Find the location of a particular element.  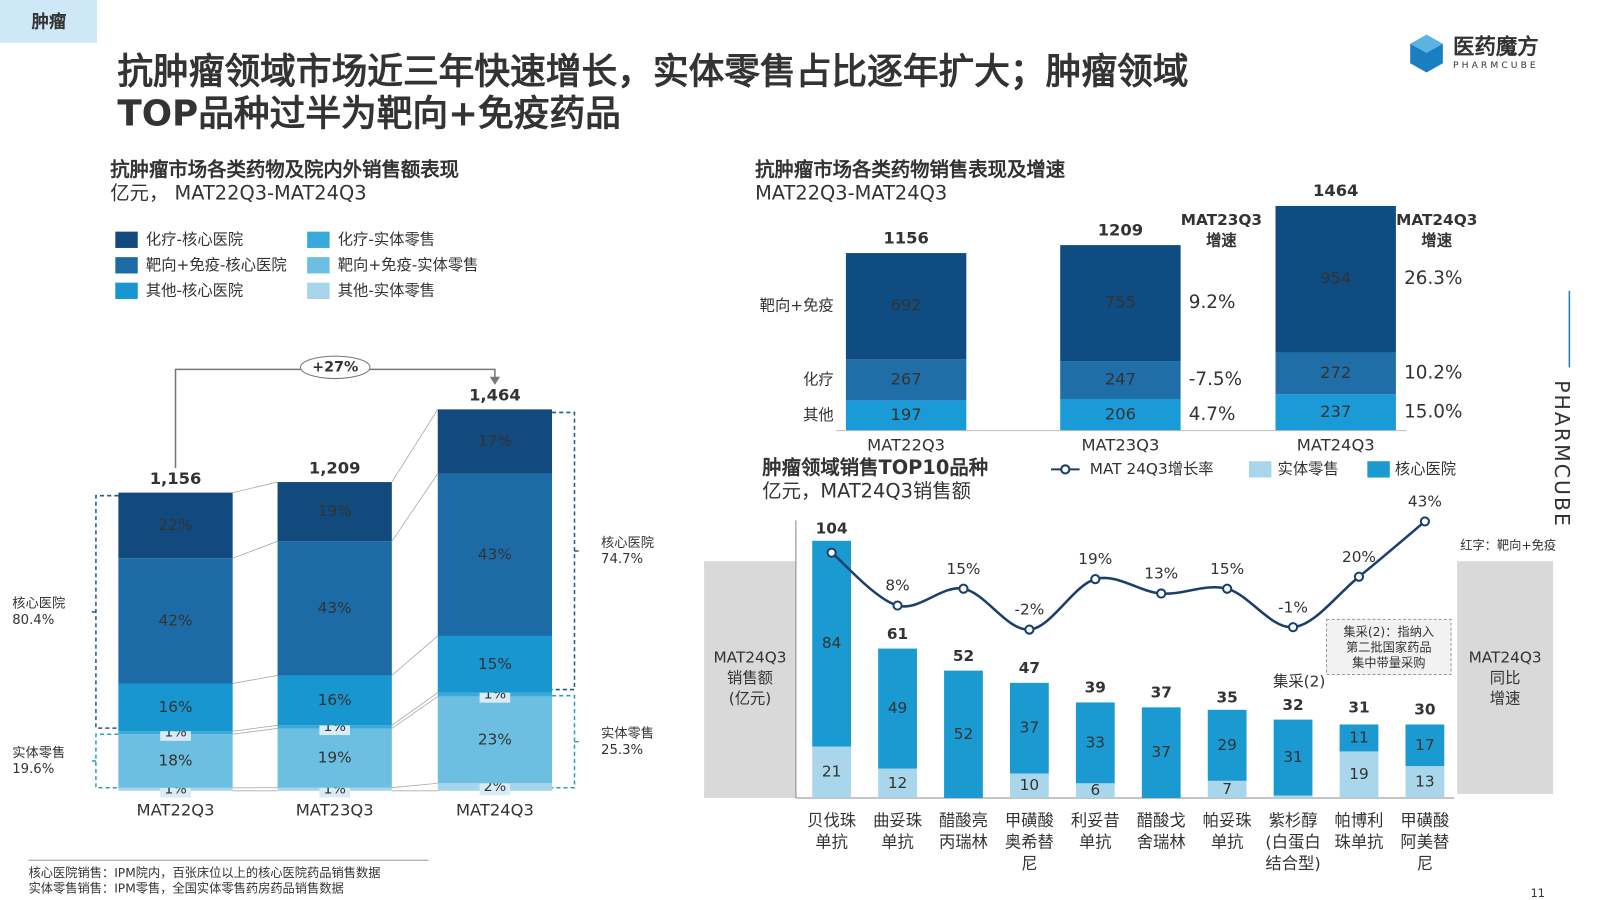

brand-name: 医药魔方 is located at coordinates (1496, 47).